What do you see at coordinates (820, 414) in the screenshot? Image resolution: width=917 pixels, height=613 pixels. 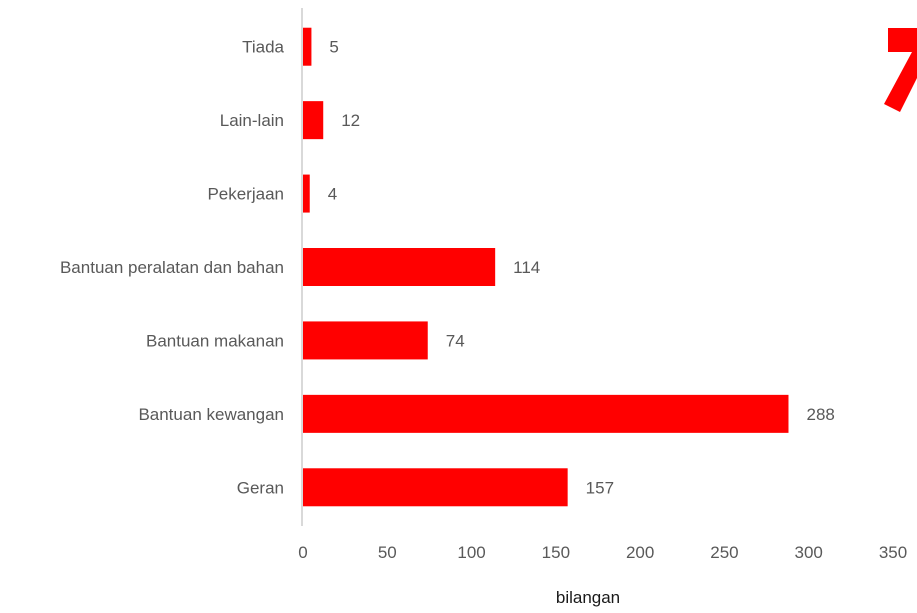 I see `data-label-5: 288` at bounding box center [820, 414].